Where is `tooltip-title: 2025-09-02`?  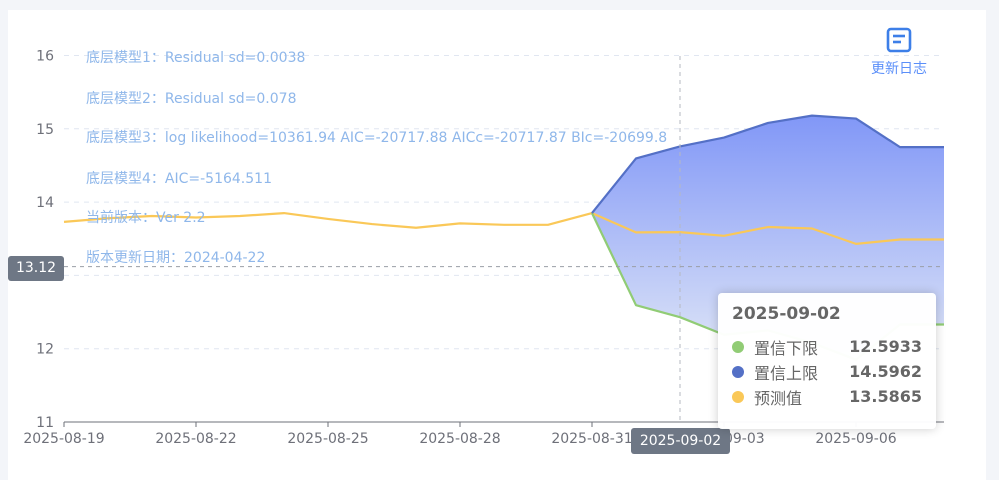 tooltip-title: 2025-09-02 is located at coordinates (786, 314).